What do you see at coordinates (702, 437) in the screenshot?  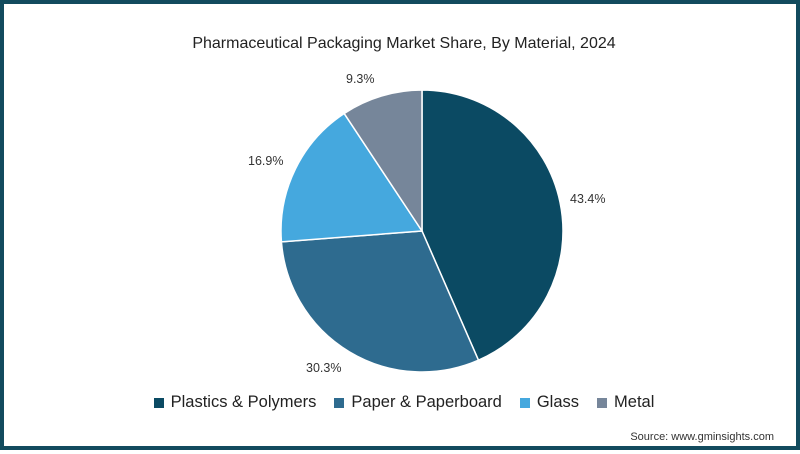 I see `source-note: Source: www.gminsights.com` at bounding box center [702, 437].